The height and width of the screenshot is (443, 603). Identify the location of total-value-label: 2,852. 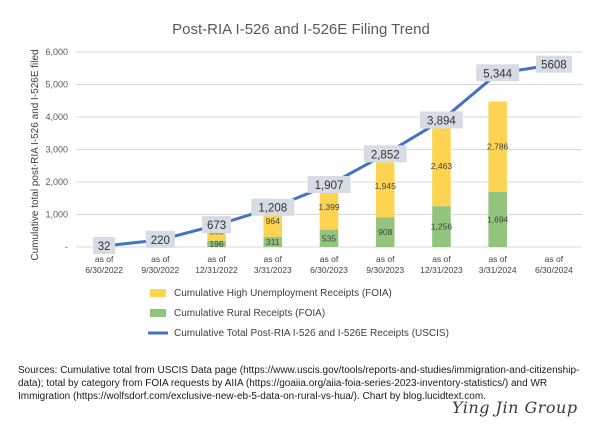
(385, 155).